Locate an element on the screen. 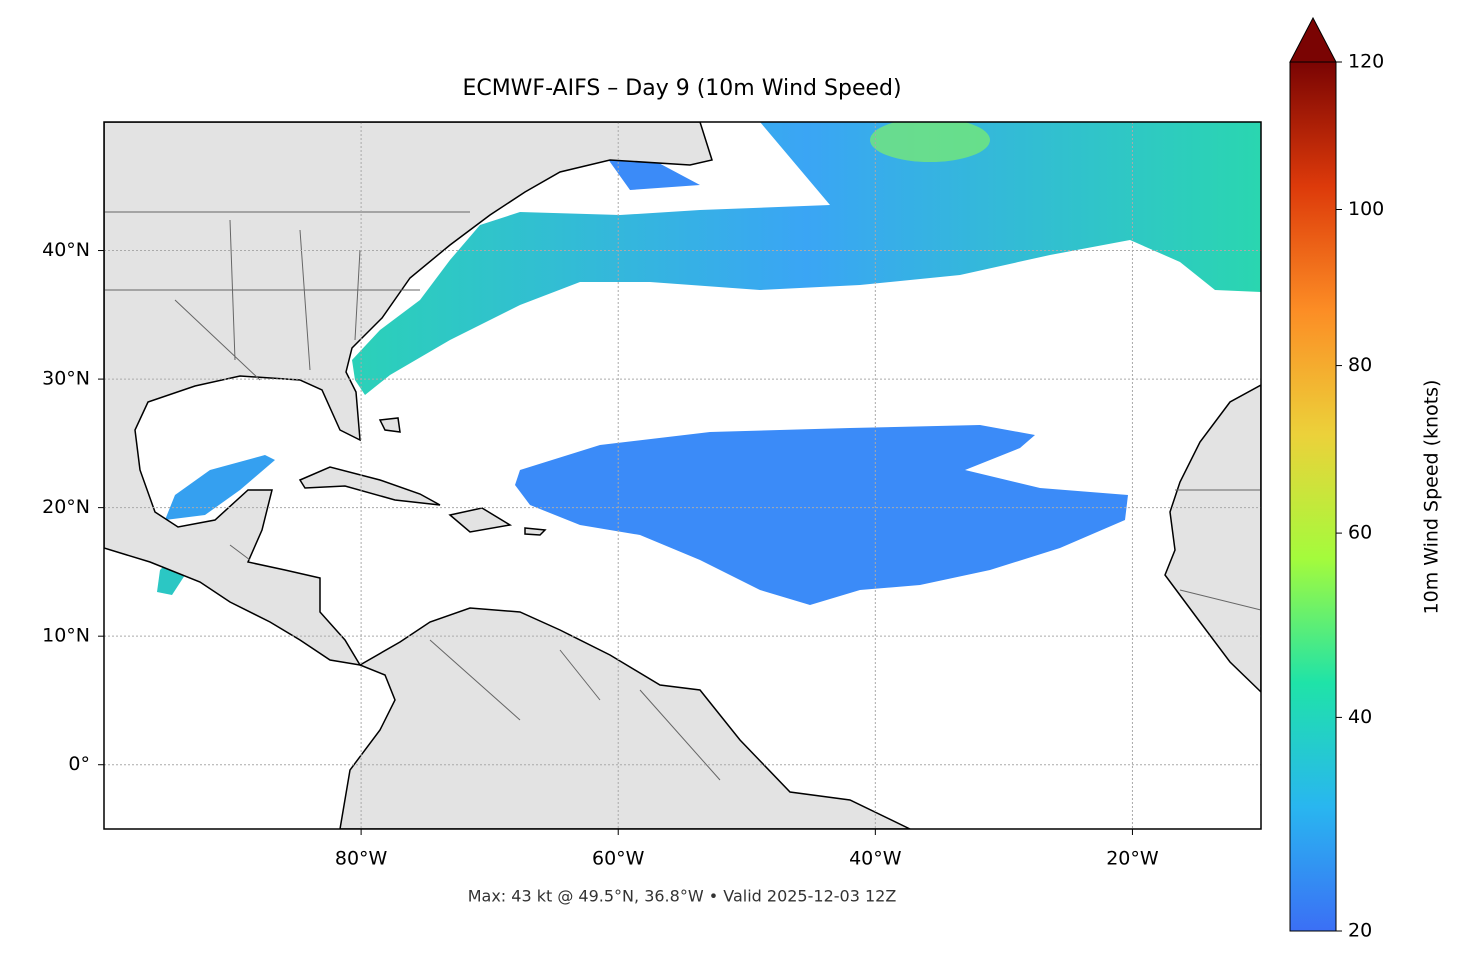  colorbar-tick-label: 20 is located at coordinates (1360, 931).